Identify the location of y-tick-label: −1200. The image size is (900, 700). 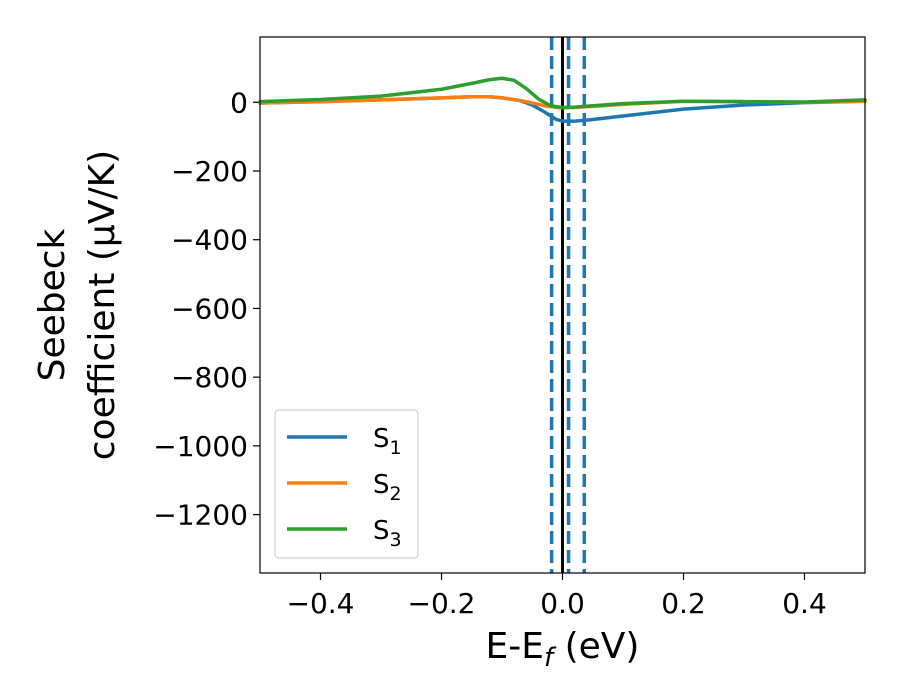
(200, 515).